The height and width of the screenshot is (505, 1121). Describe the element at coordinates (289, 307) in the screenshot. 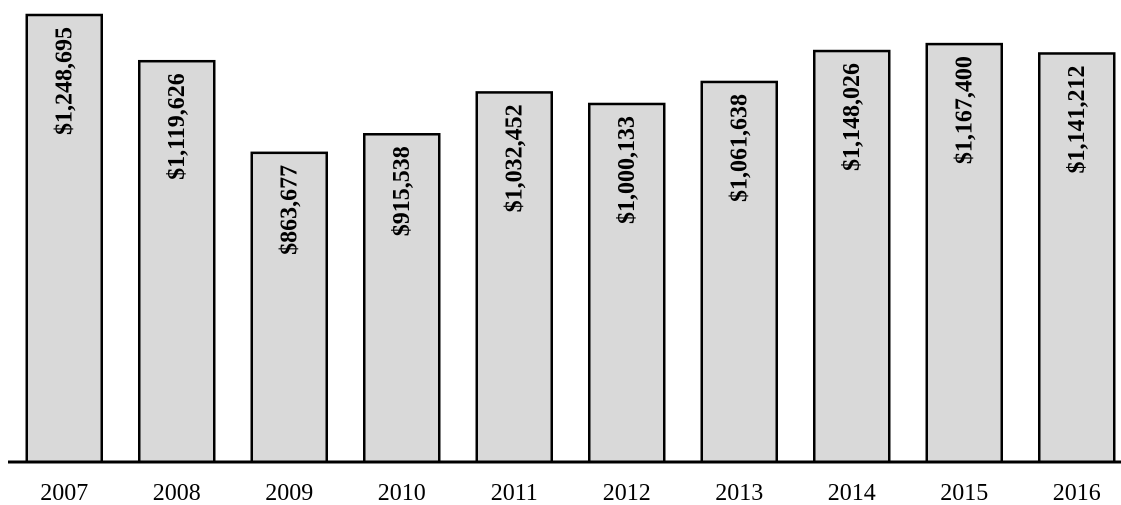

I see `bar-2009` at that location.